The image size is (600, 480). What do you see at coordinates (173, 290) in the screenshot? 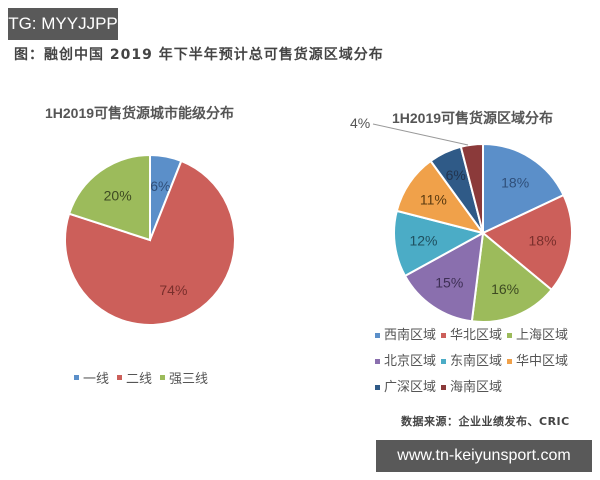
I see `slice-label: 74%` at bounding box center [173, 290].